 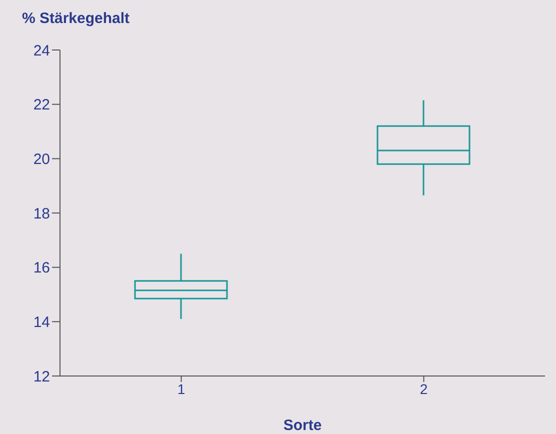 What do you see at coordinates (41, 322) in the screenshot?
I see `y-tick-label: 14` at bounding box center [41, 322].